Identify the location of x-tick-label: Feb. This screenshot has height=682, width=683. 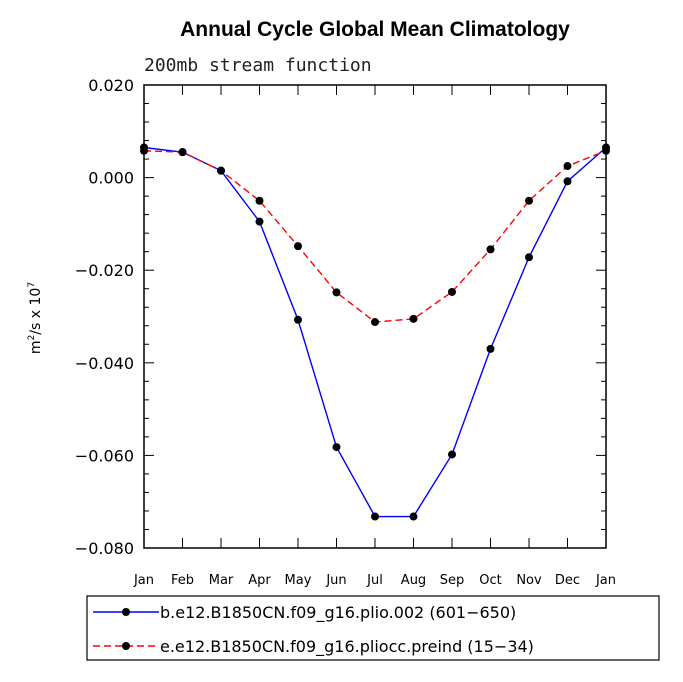
(182, 580).